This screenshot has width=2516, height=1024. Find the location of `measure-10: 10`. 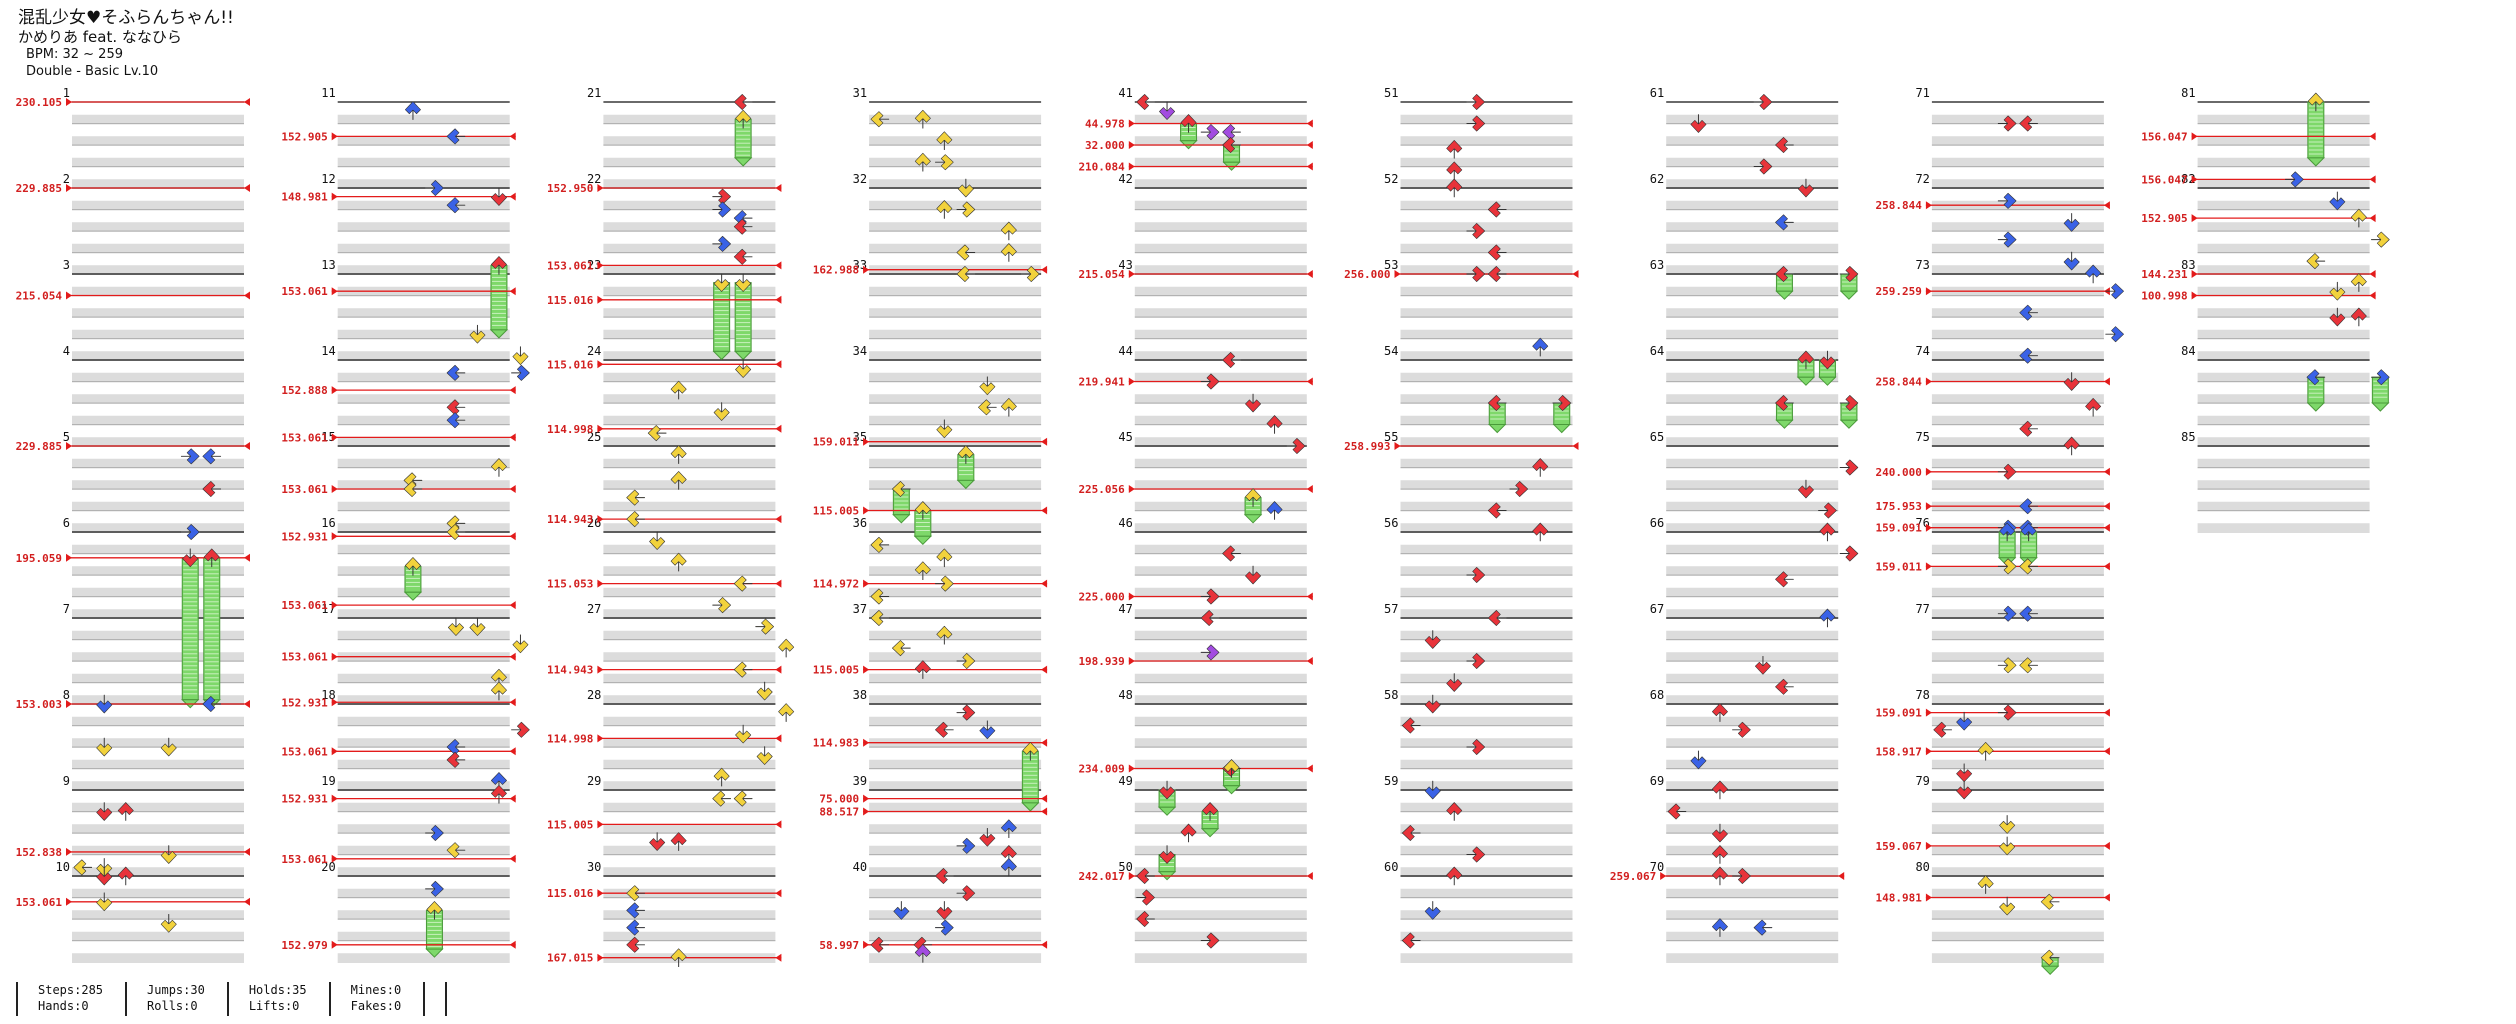

measure-10: 10 is located at coordinates (150, 911).